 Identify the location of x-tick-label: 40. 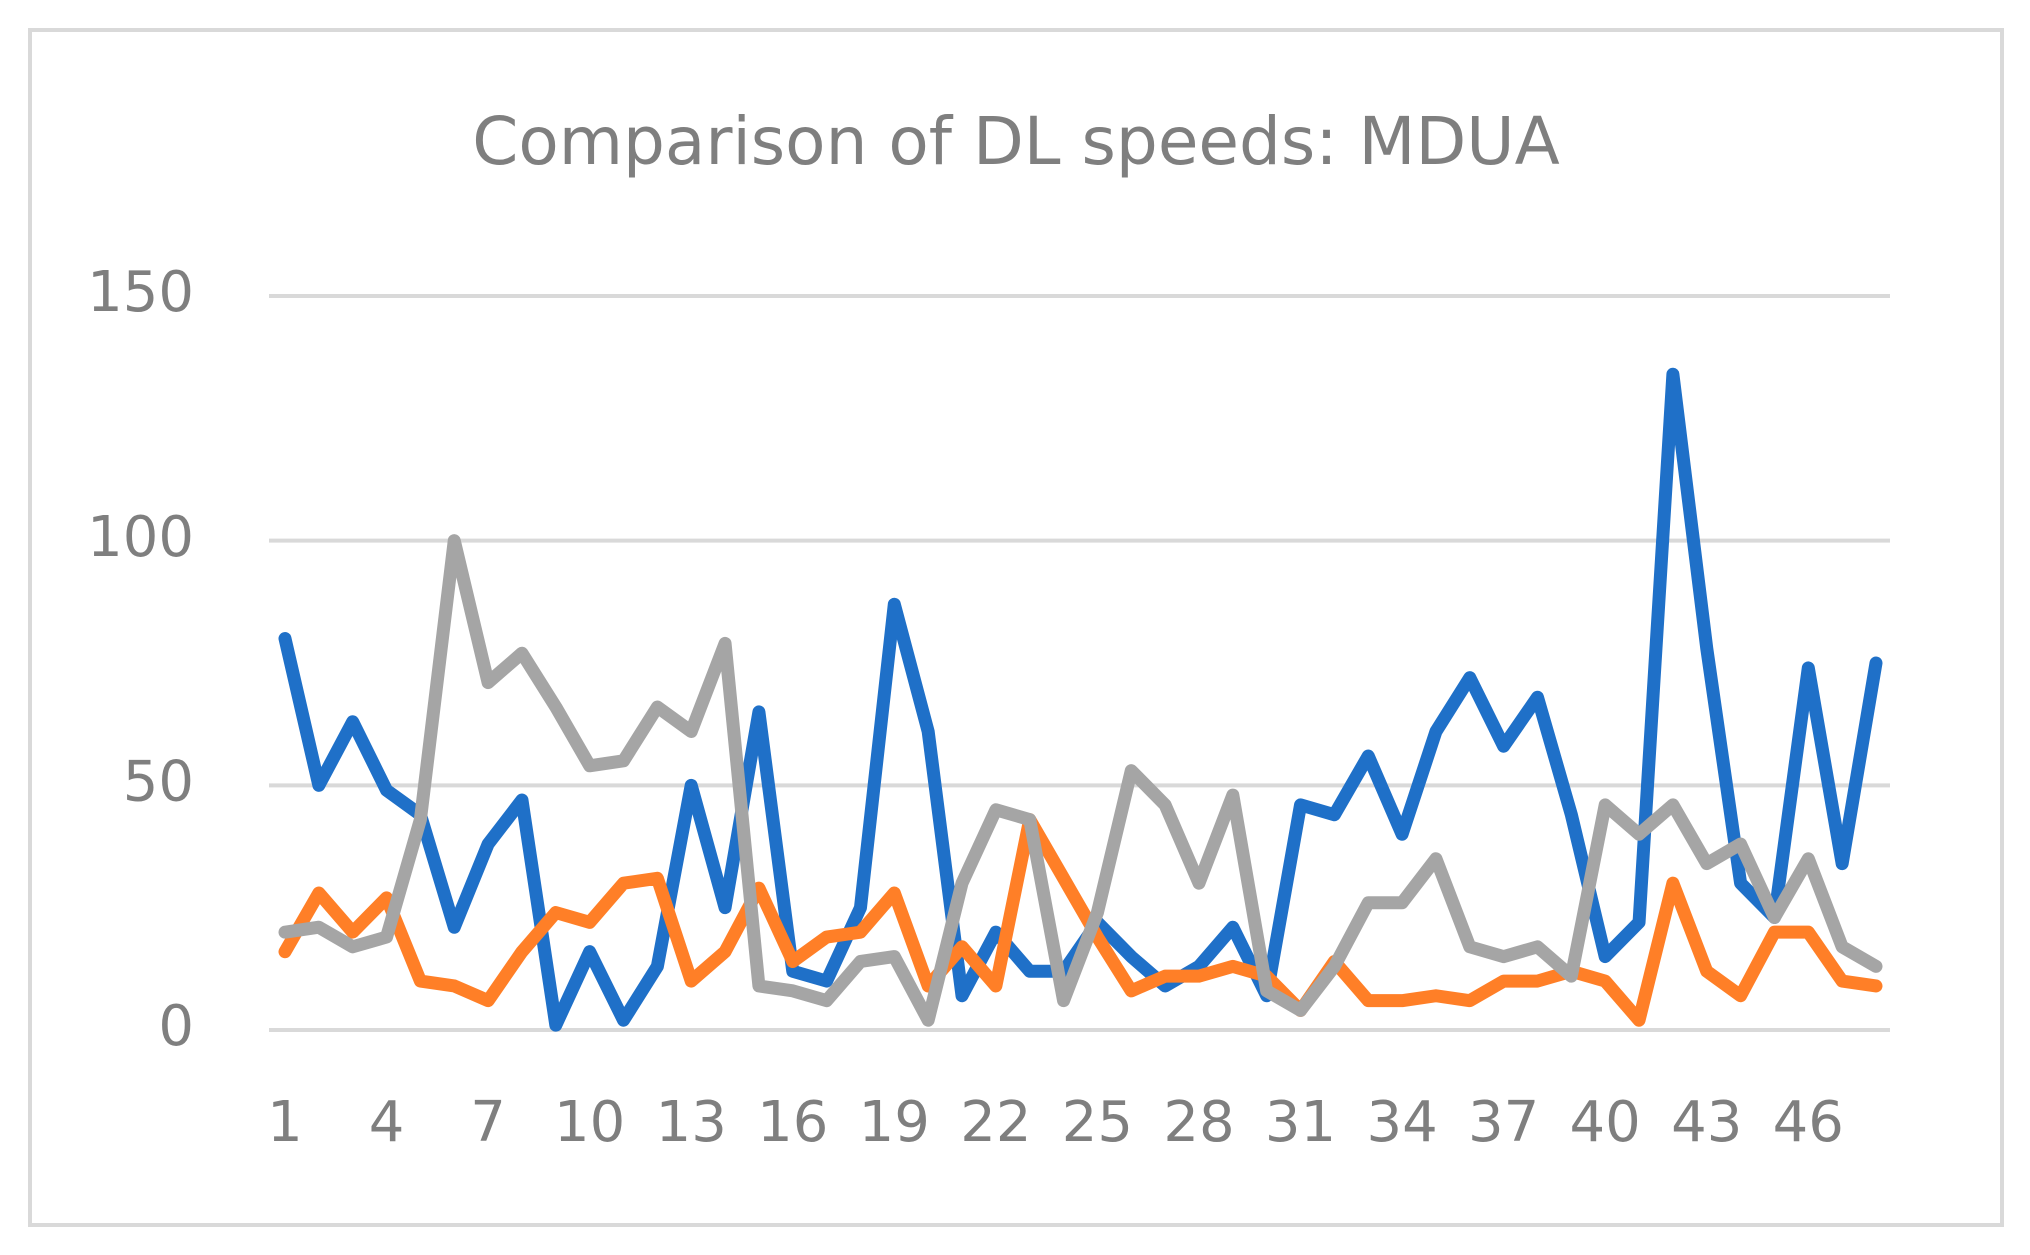
(1605, 1122).